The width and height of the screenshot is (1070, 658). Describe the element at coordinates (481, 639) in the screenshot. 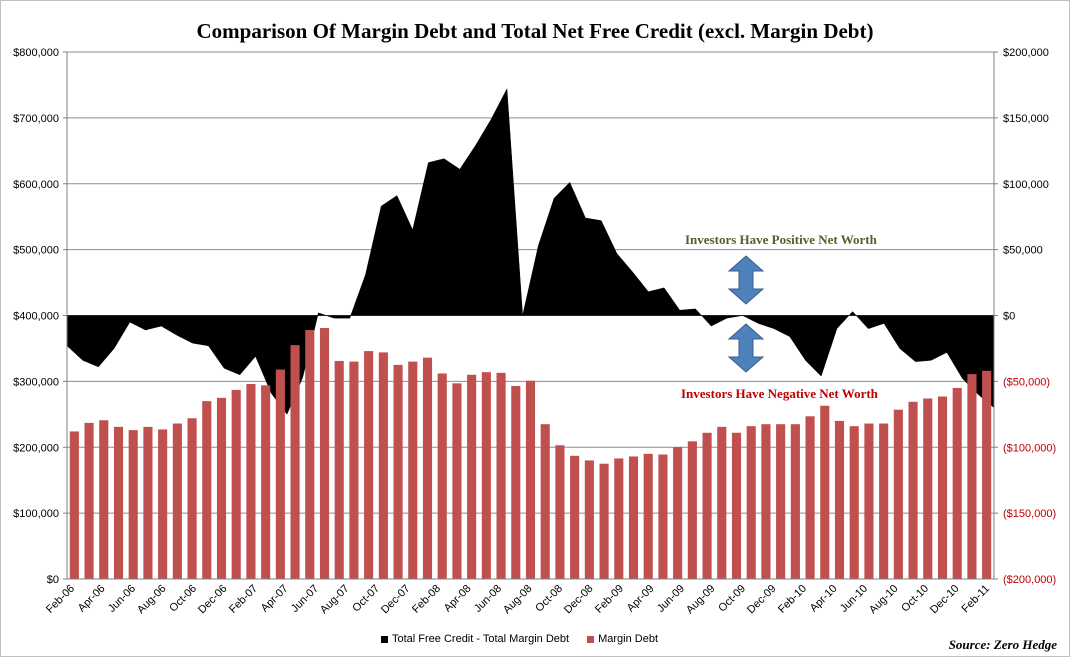

I see `legend-label-net-credit: Total Free Credit - Total Margin Debt` at that location.